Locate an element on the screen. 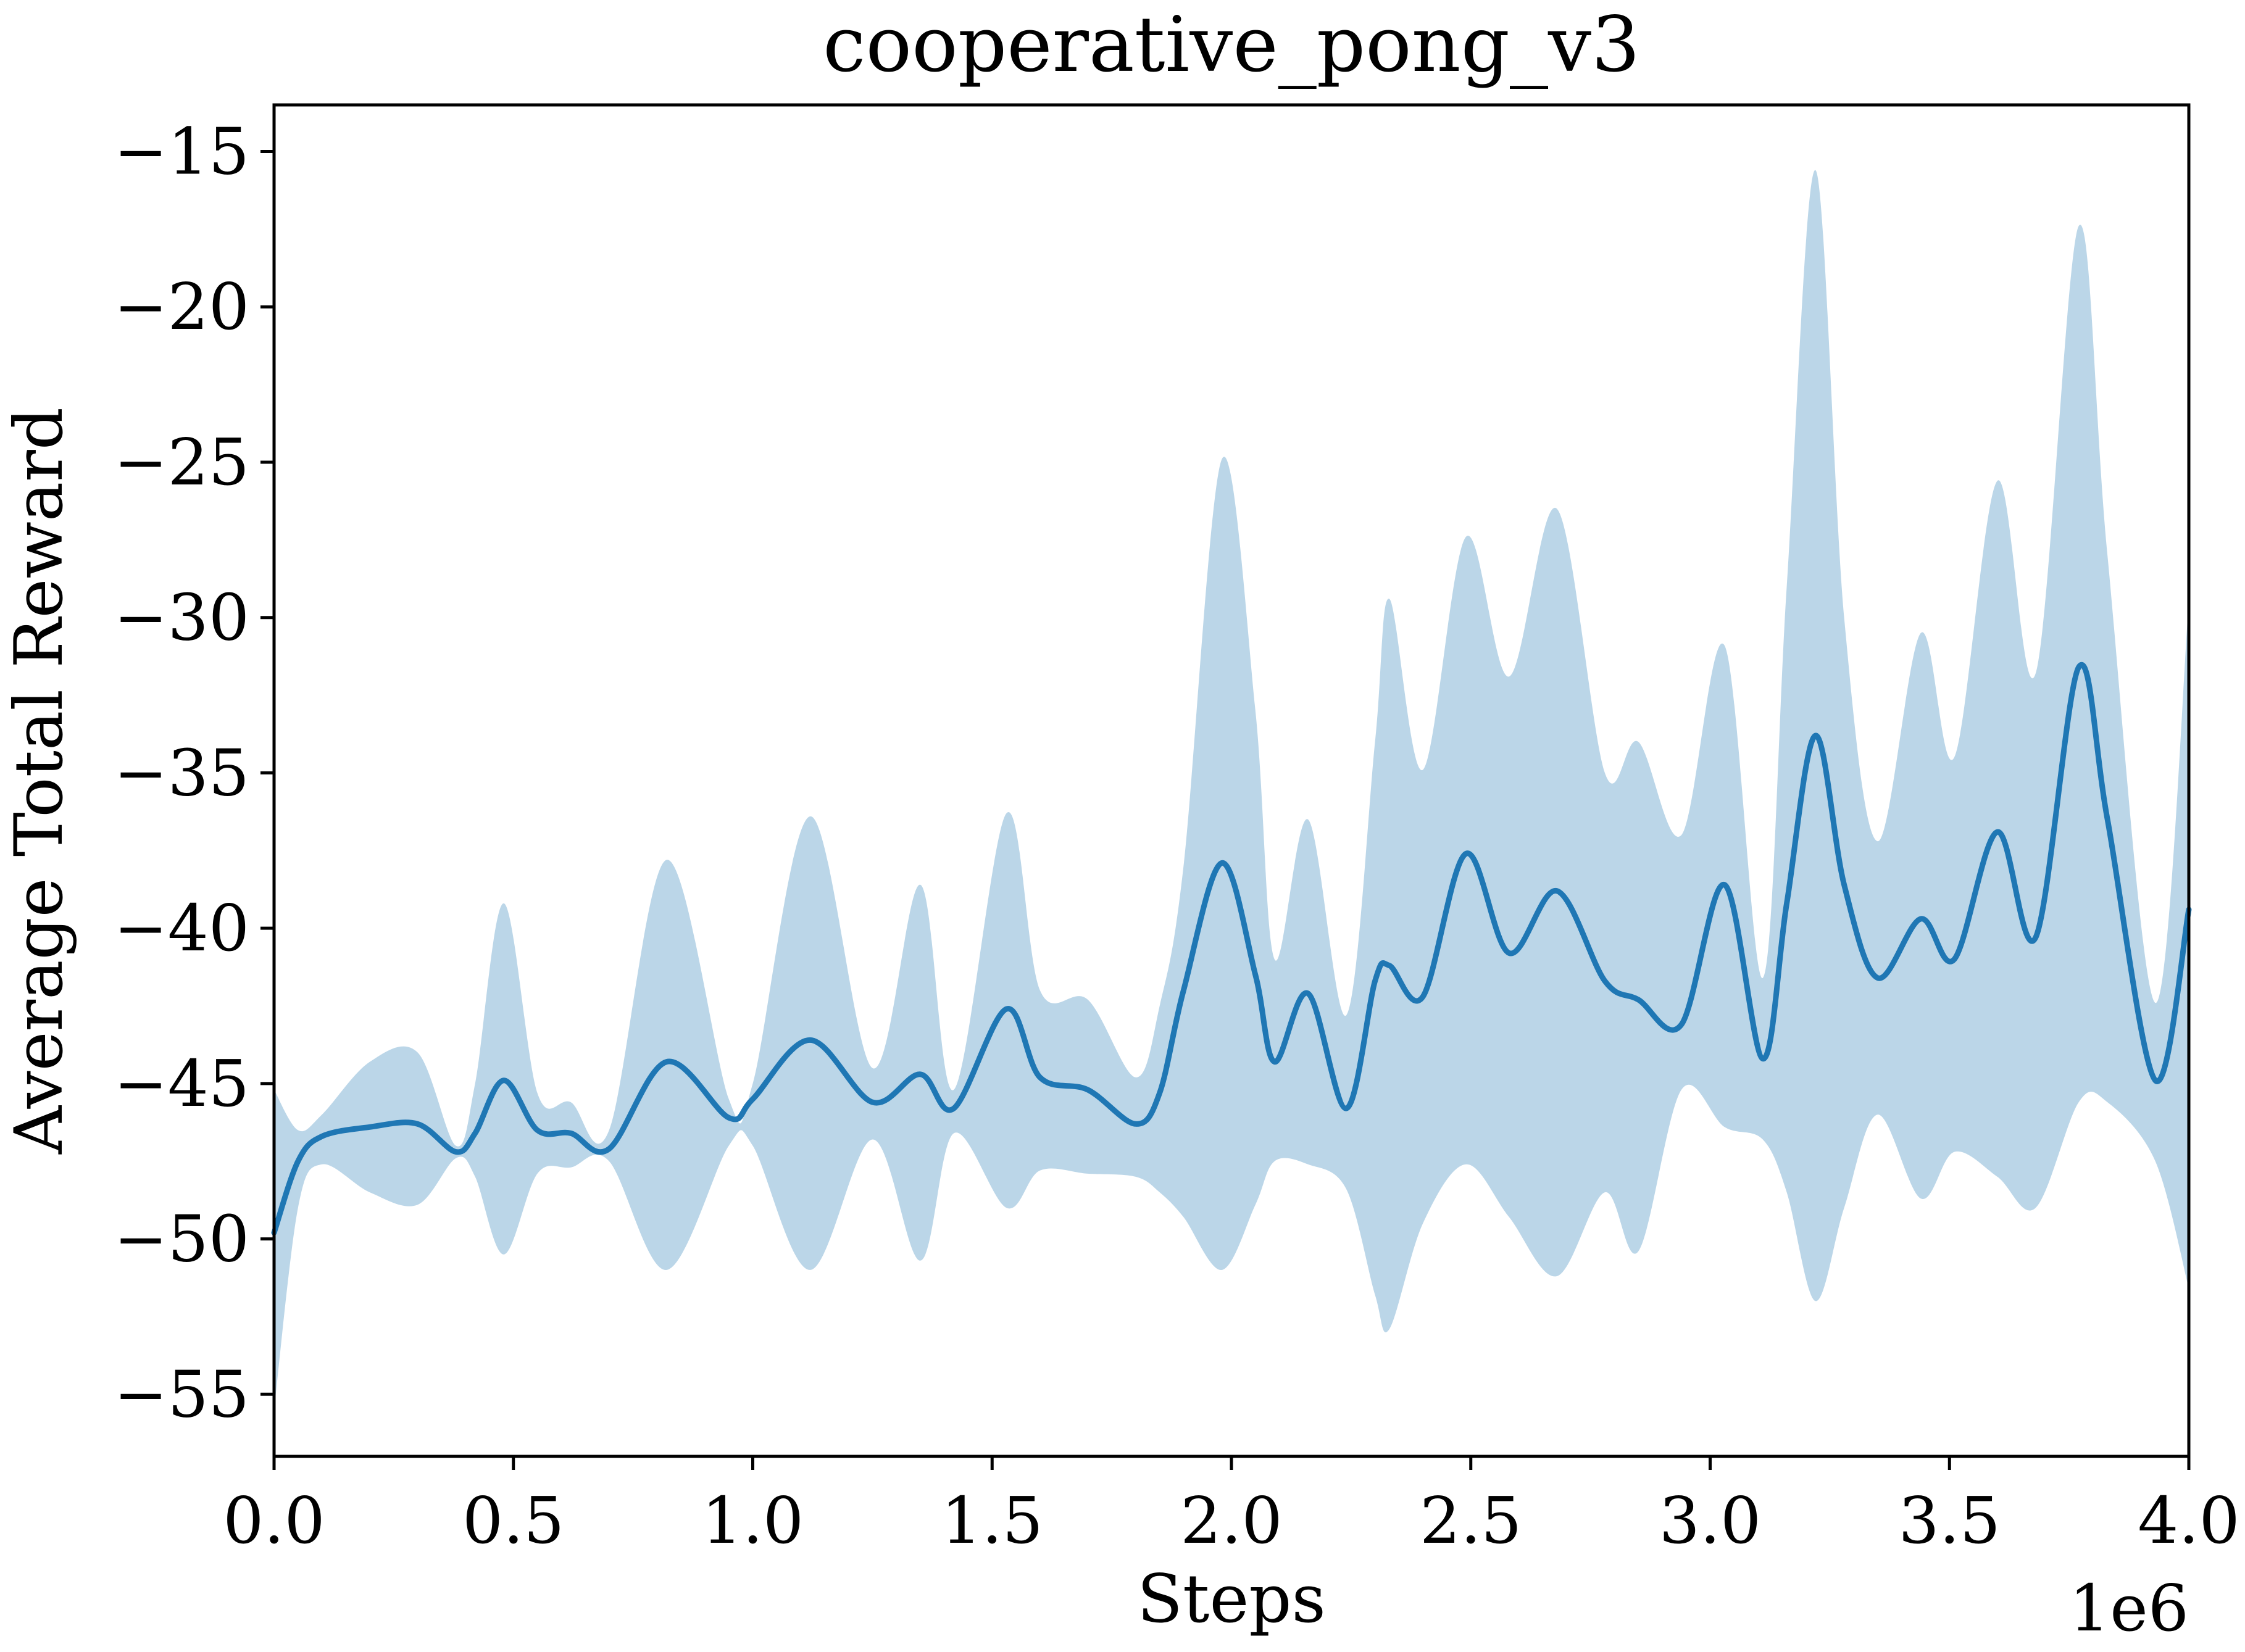  y-axis: −55 −50 −45 −40 −35 −30 −25 −20 −15 is located at coordinates (194, 773).